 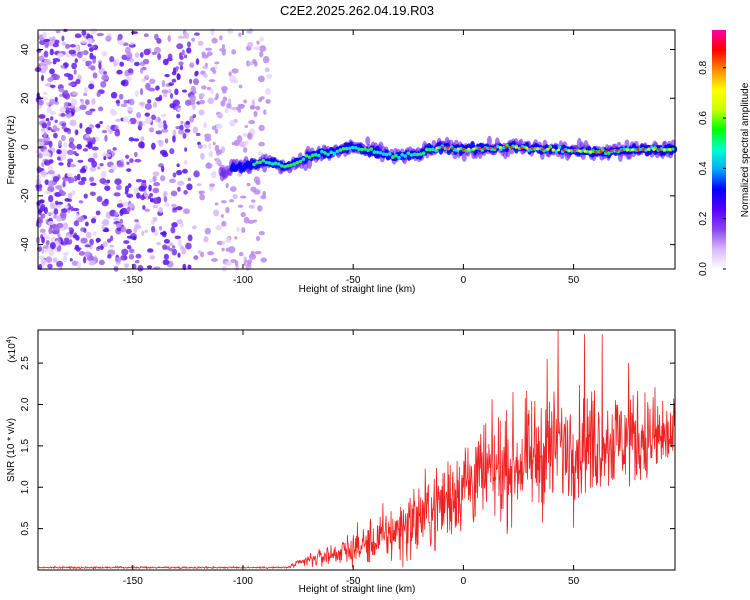 I want to click on spectrogram-signal-layer, so click(x=448, y=158).